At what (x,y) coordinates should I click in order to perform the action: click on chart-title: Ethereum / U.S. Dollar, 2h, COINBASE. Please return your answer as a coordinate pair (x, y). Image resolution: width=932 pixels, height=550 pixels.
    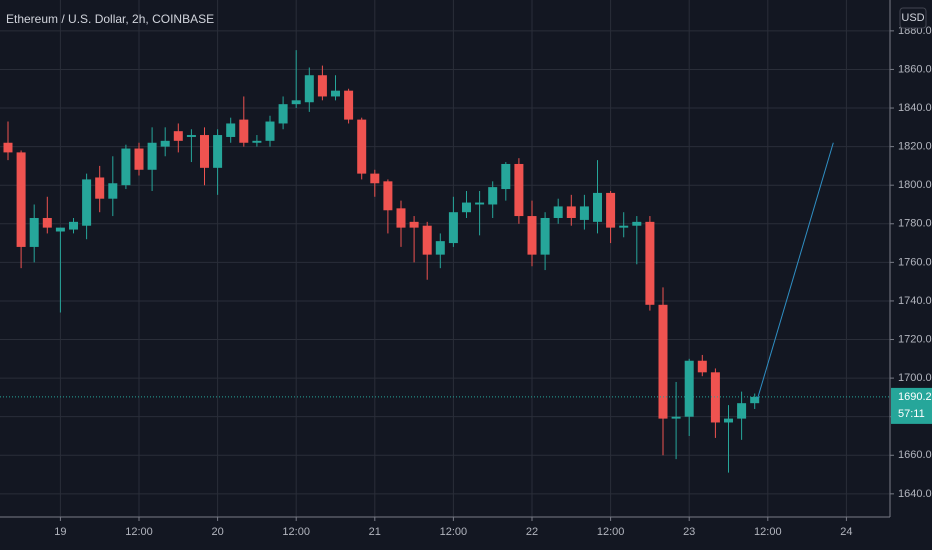
    Looking at the image, I should click on (110, 19).